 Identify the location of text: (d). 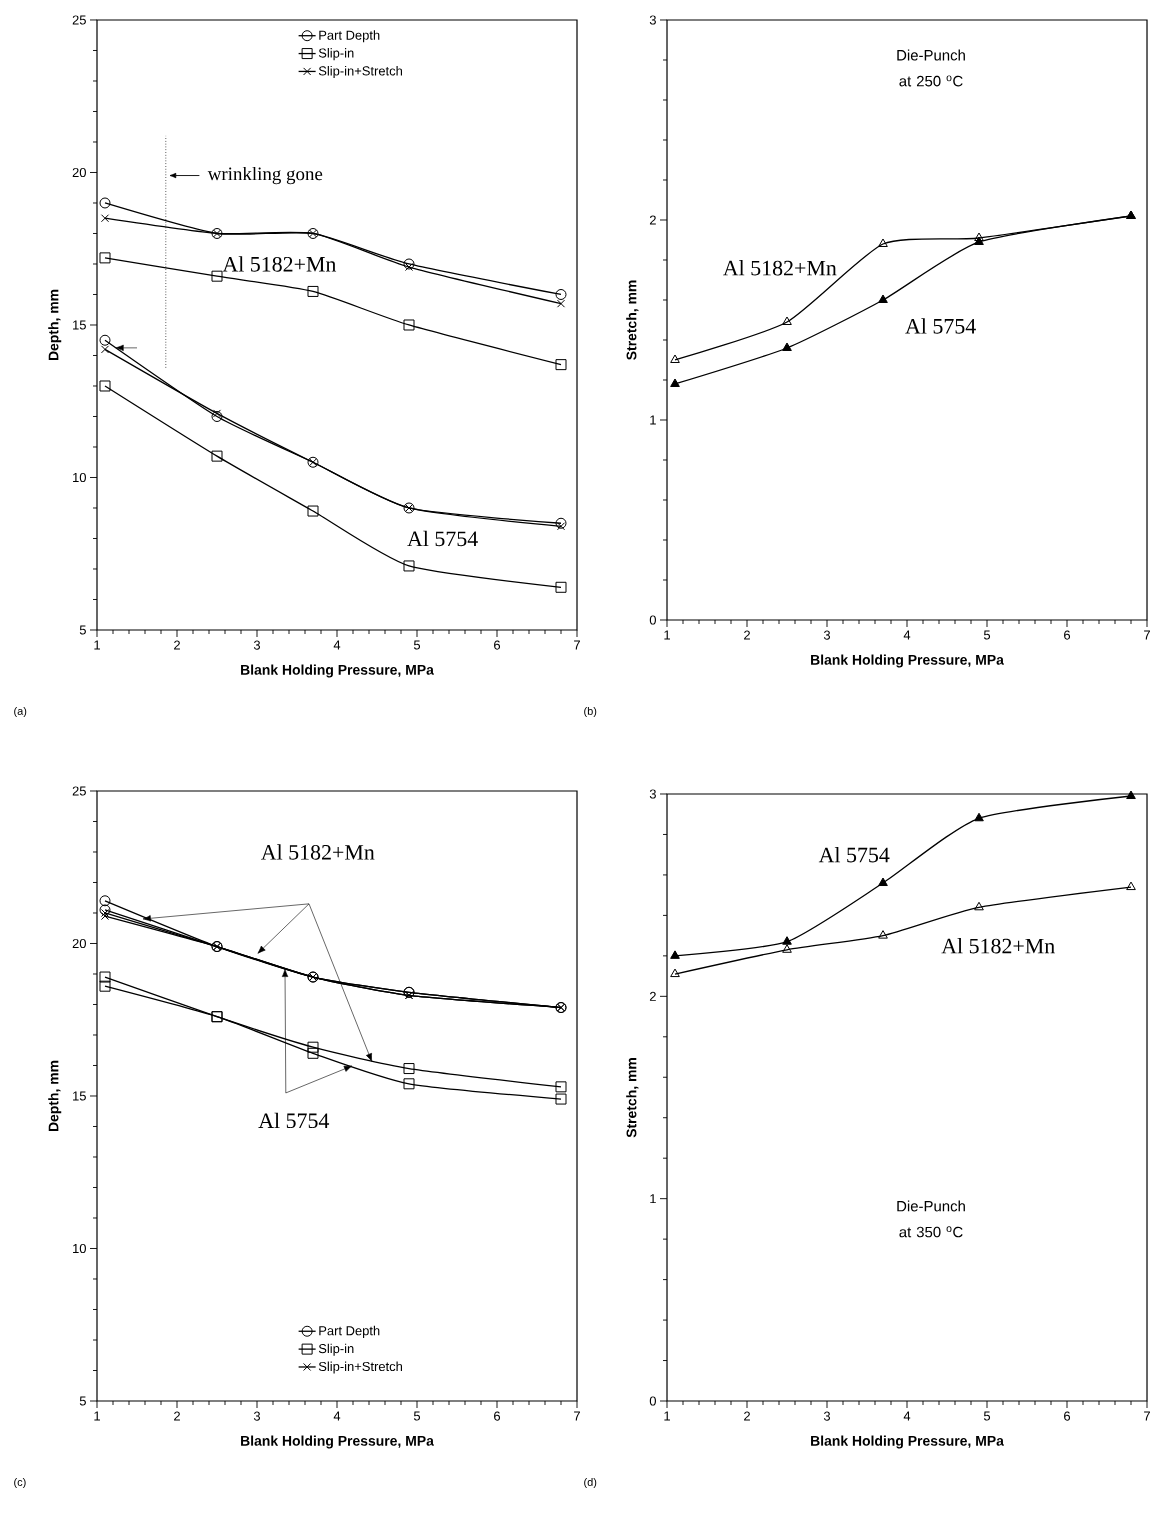
(590, 1483).